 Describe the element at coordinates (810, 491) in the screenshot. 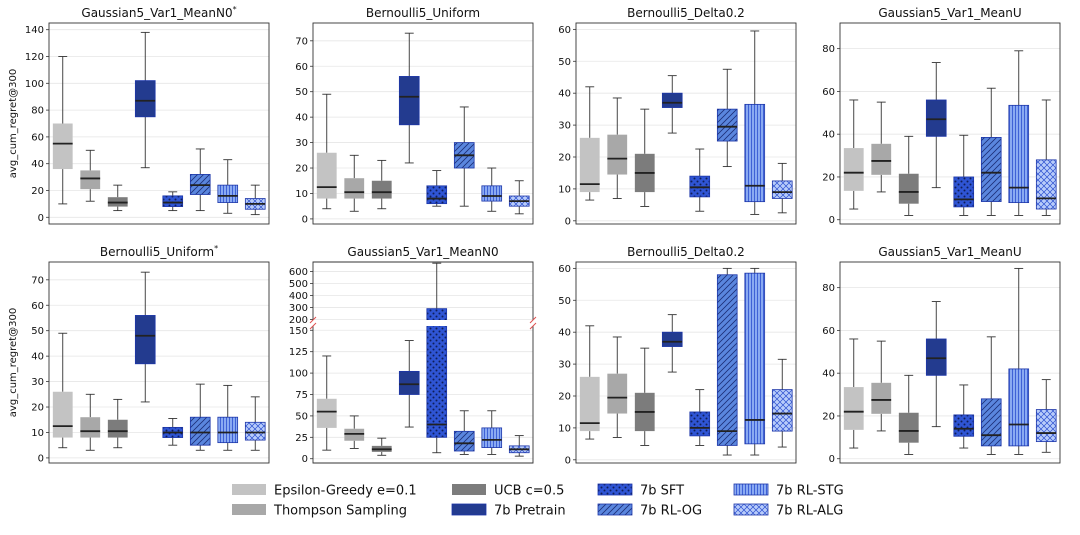

I see `legend-label: 7b RL-STG` at that location.